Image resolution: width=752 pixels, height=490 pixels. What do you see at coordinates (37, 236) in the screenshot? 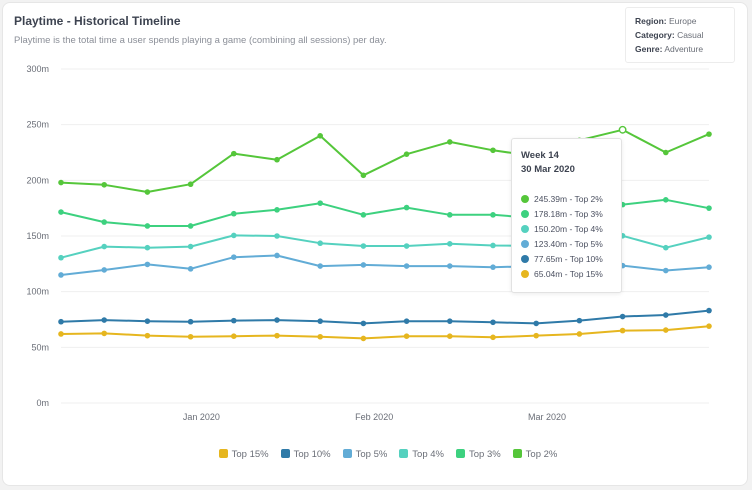
I see `y-tick-label: 150m` at bounding box center [37, 236].